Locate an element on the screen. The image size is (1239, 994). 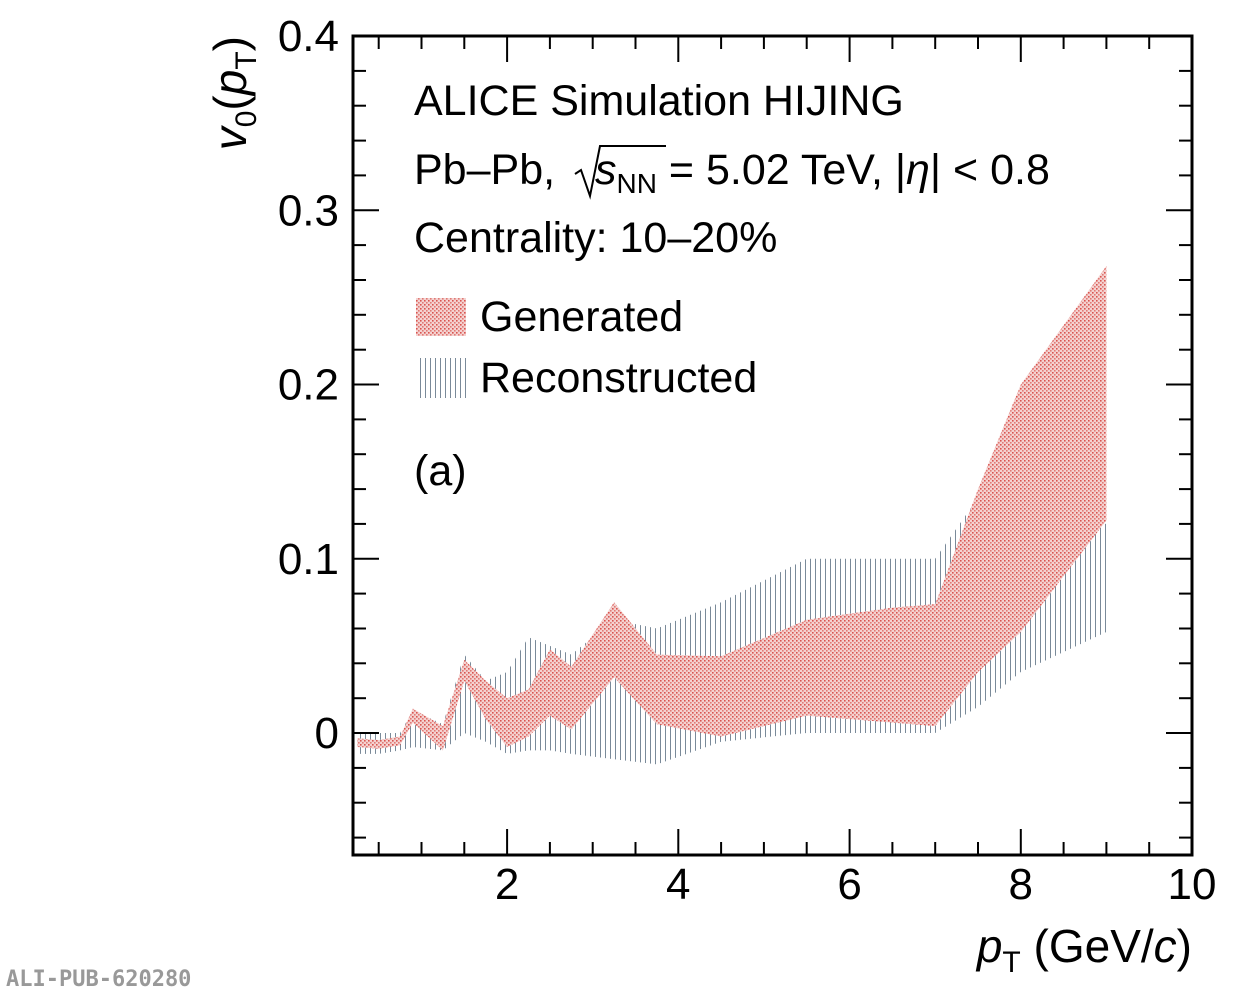
legend-generated-swatch is located at coordinates (441, 317).